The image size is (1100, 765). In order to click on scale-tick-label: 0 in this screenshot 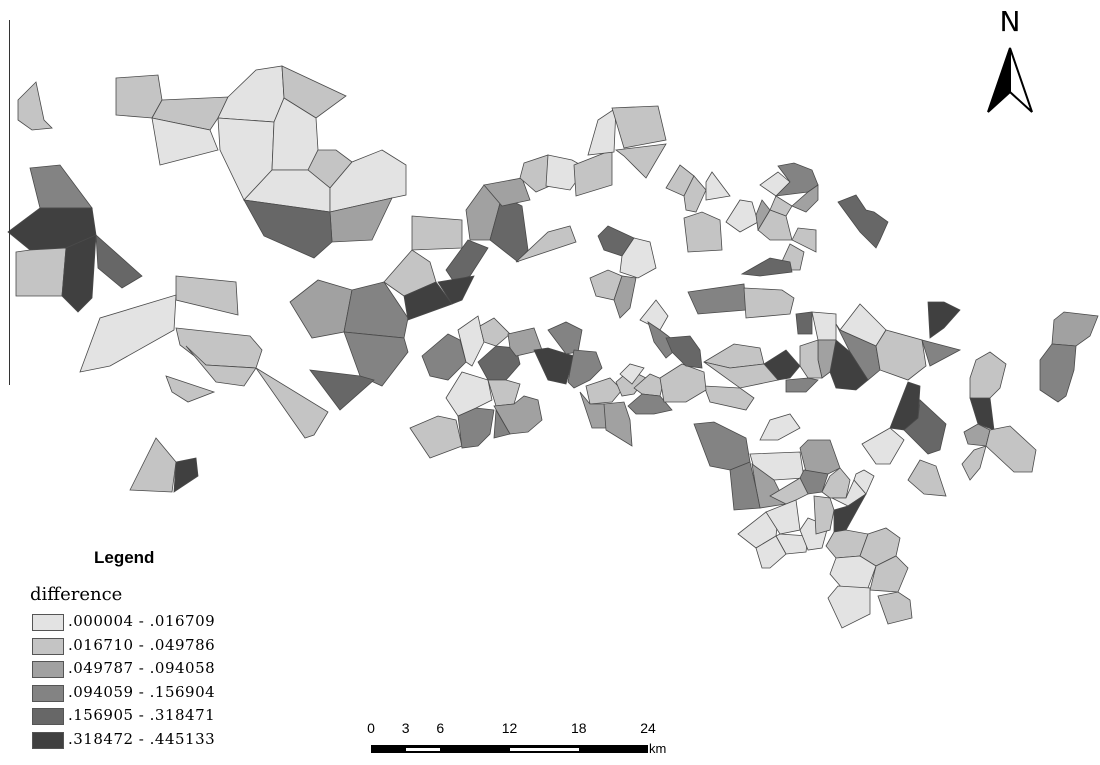, I will do `click(371, 728)`.